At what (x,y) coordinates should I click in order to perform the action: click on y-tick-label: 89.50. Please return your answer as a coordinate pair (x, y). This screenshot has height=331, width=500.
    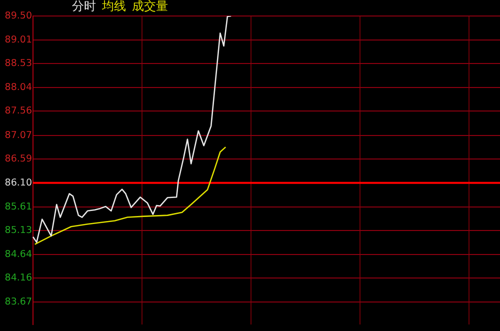
    Looking at the image, I should click on (18, 16).